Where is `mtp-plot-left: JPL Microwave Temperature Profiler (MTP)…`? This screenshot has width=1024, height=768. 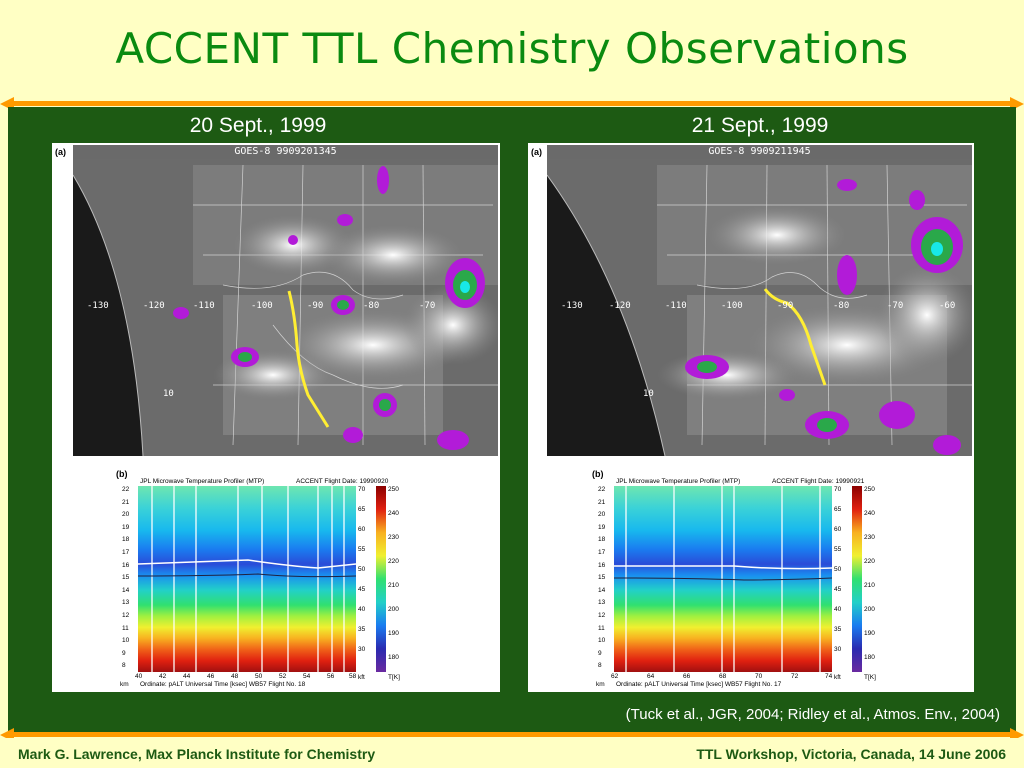 mtp-plot-left: JPL Microwave Temperature Profiler (MTP)… is located at coordinates (283, 583).